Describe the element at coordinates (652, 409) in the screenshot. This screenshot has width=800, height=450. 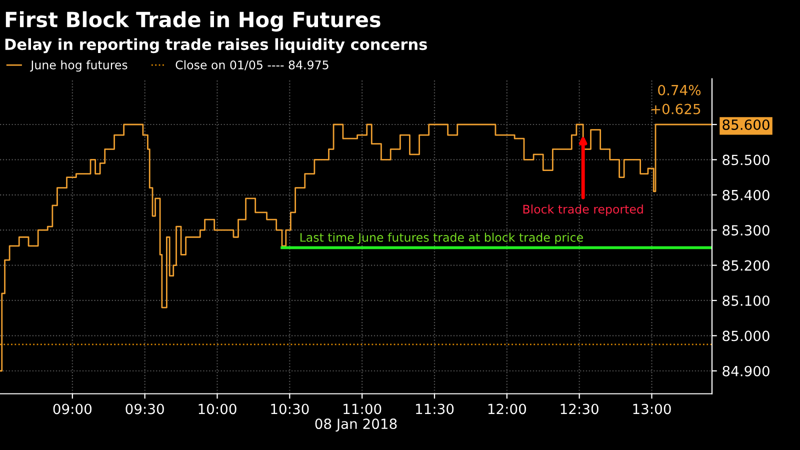
I see `x-tick-label: 13:00` at that location.